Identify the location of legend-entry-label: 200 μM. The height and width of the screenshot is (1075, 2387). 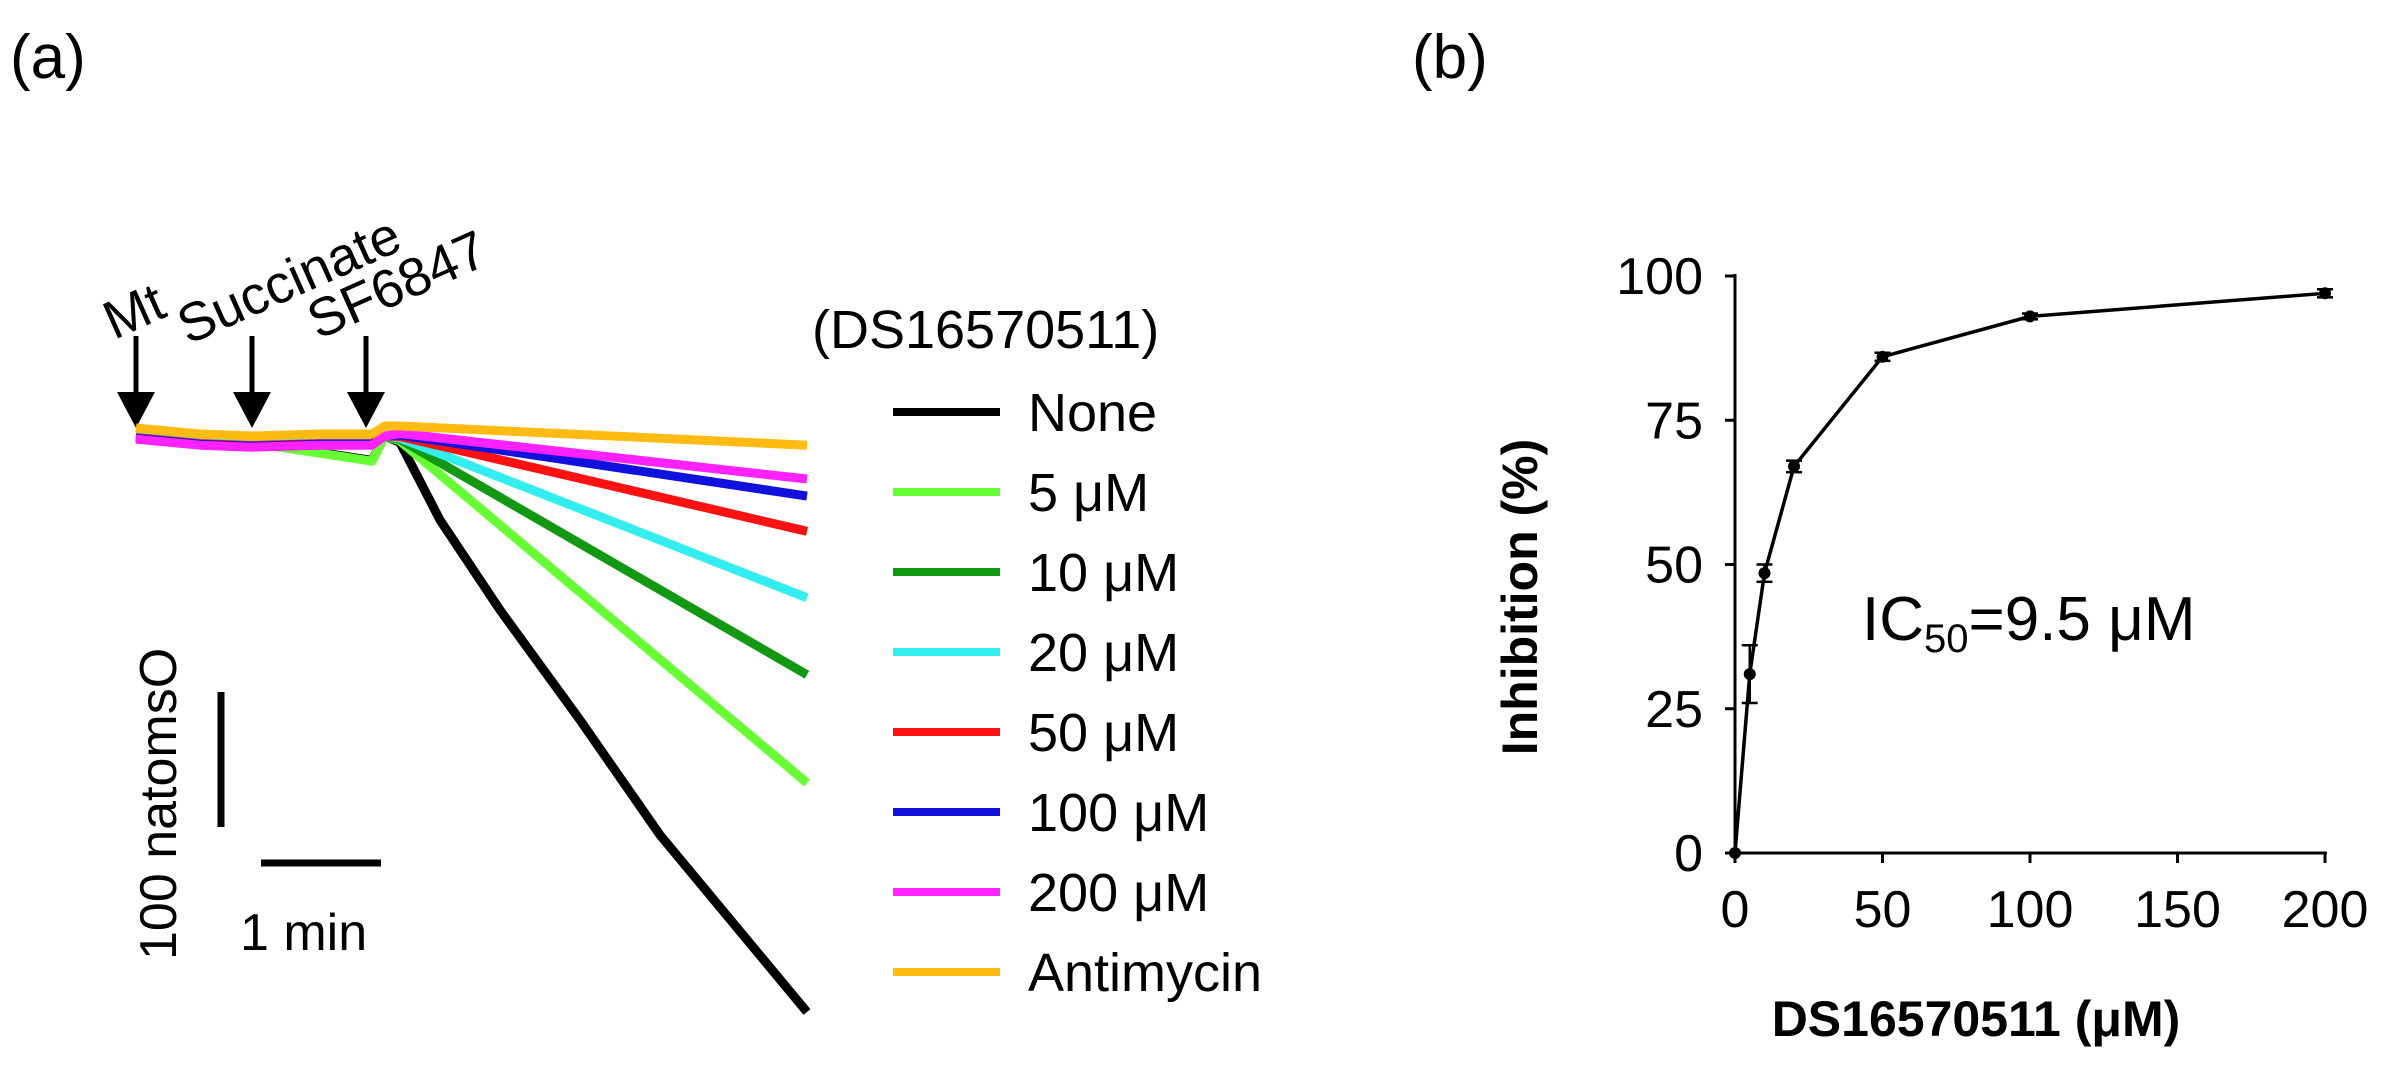
(1118, 893).